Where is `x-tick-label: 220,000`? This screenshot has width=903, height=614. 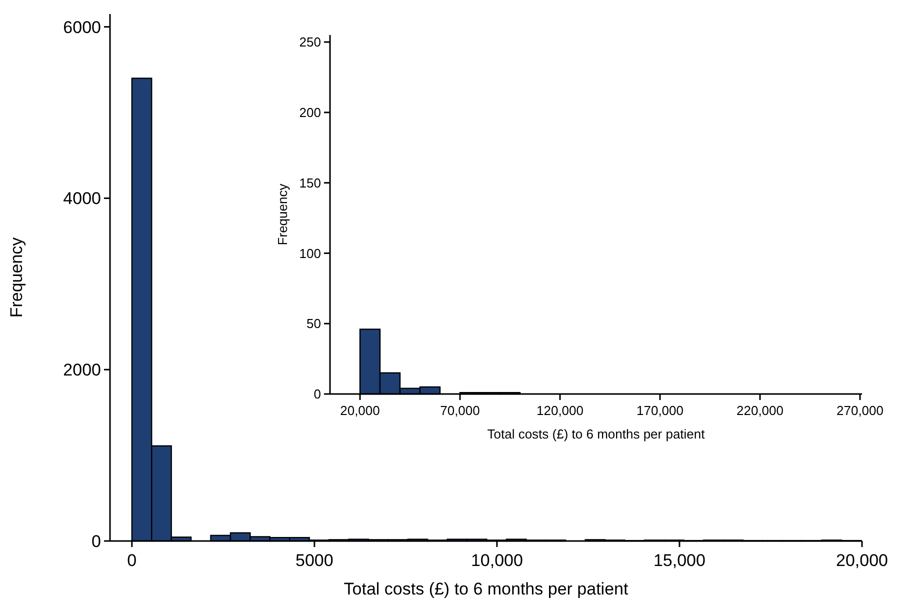
x-tick-label: 220,000 is located at coordinates (760, 410).